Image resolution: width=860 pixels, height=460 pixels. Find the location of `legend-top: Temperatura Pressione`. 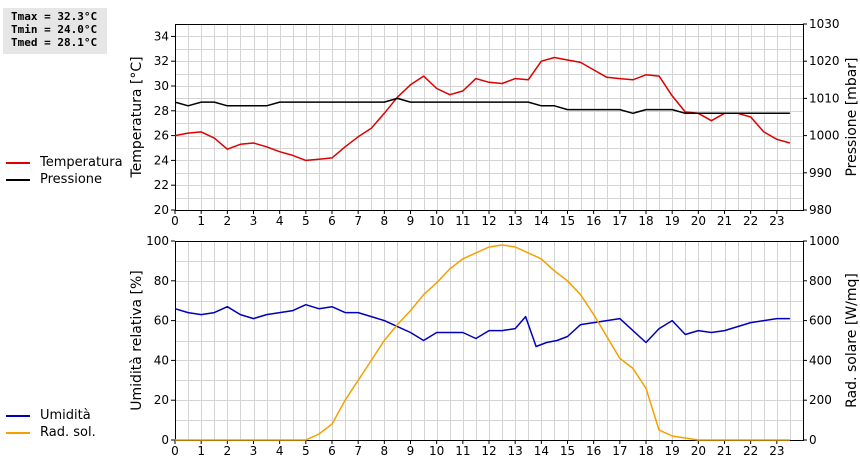

legend-top: Temperatura Pressione is located at coordinates (64, 171).